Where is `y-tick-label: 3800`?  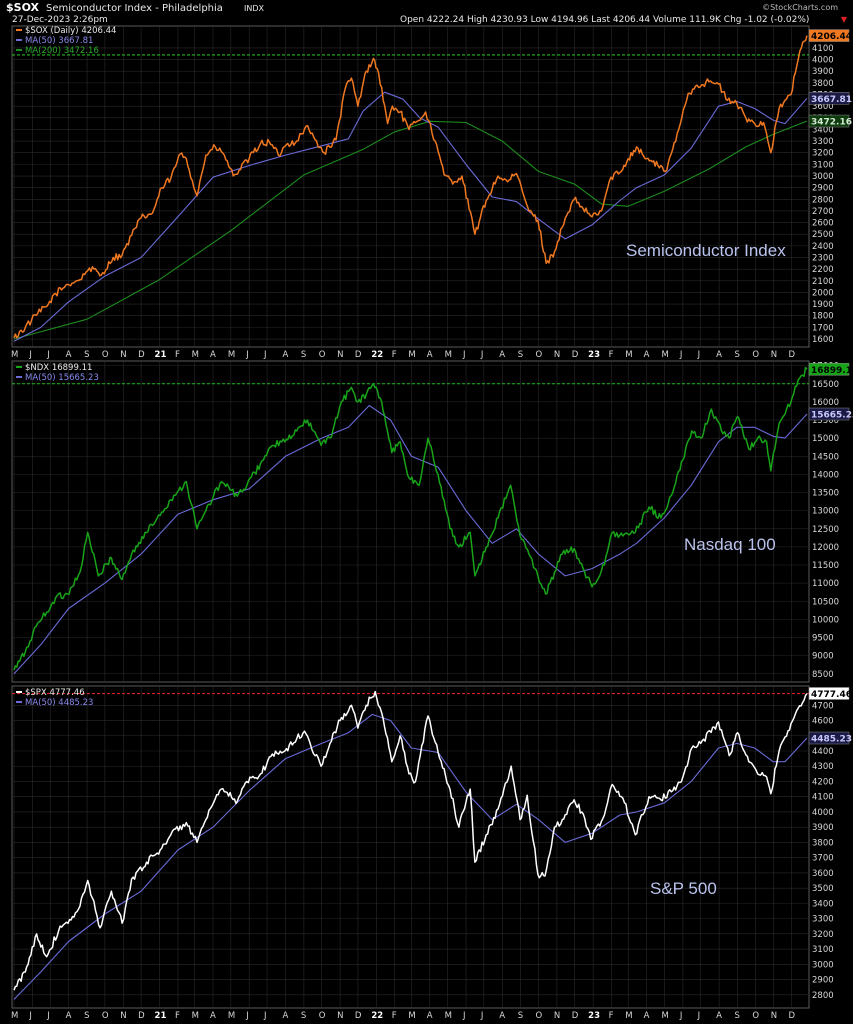 y-tick-label: 3800 is located at coordinates (823, 843).